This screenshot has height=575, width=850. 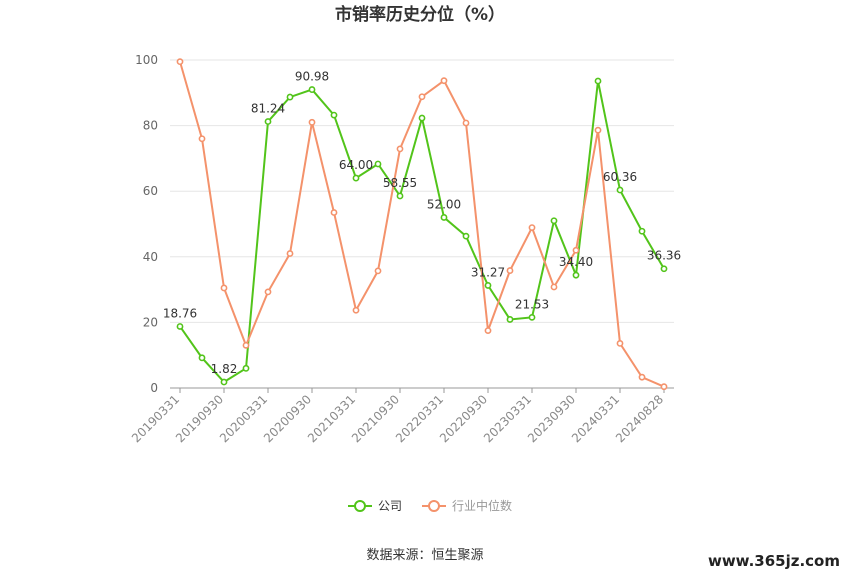 I want to click on y-tick-label: 100, so click(x=146, y=60).